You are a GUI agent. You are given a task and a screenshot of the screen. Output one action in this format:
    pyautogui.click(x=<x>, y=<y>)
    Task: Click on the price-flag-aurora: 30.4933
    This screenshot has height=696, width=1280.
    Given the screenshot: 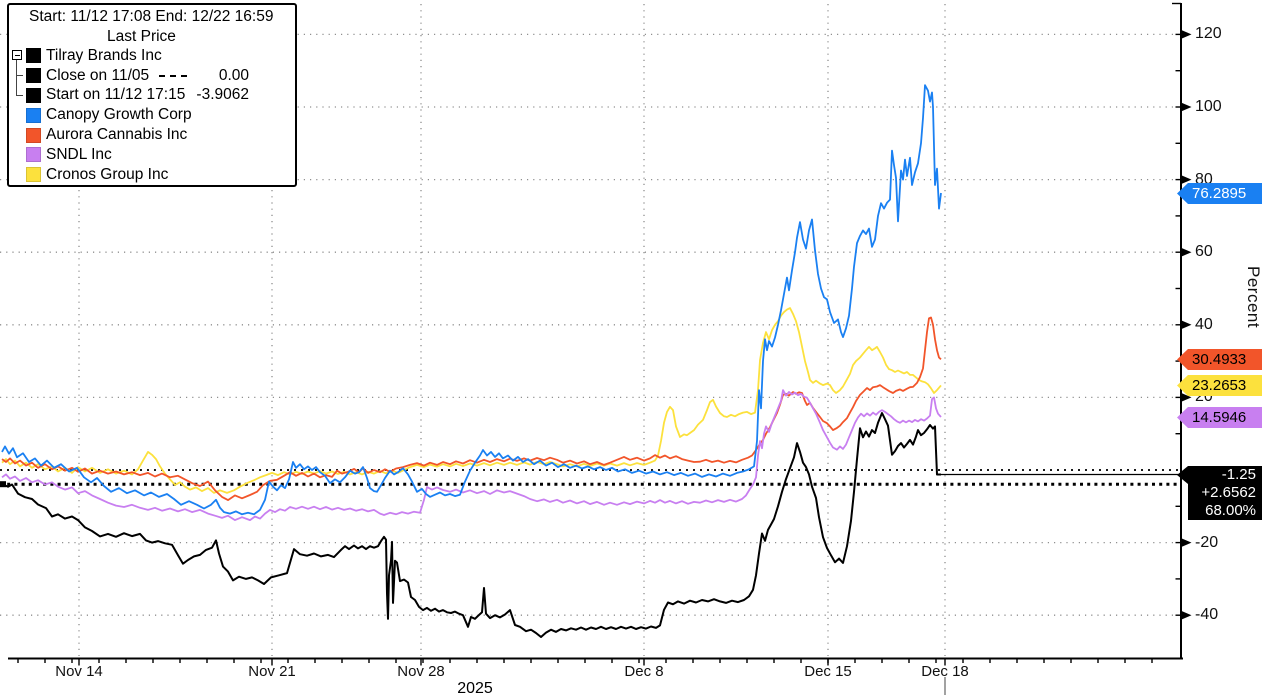 What is the action you would take?
    pyautogui.click(x=1219, y=359)
    